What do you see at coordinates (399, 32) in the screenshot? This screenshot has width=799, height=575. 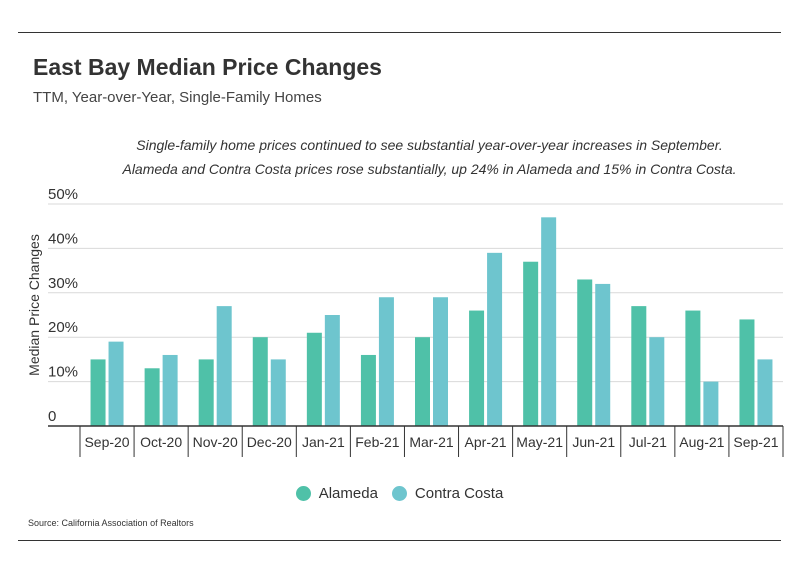 I see `top-rule` at bounding box center [399, 32].